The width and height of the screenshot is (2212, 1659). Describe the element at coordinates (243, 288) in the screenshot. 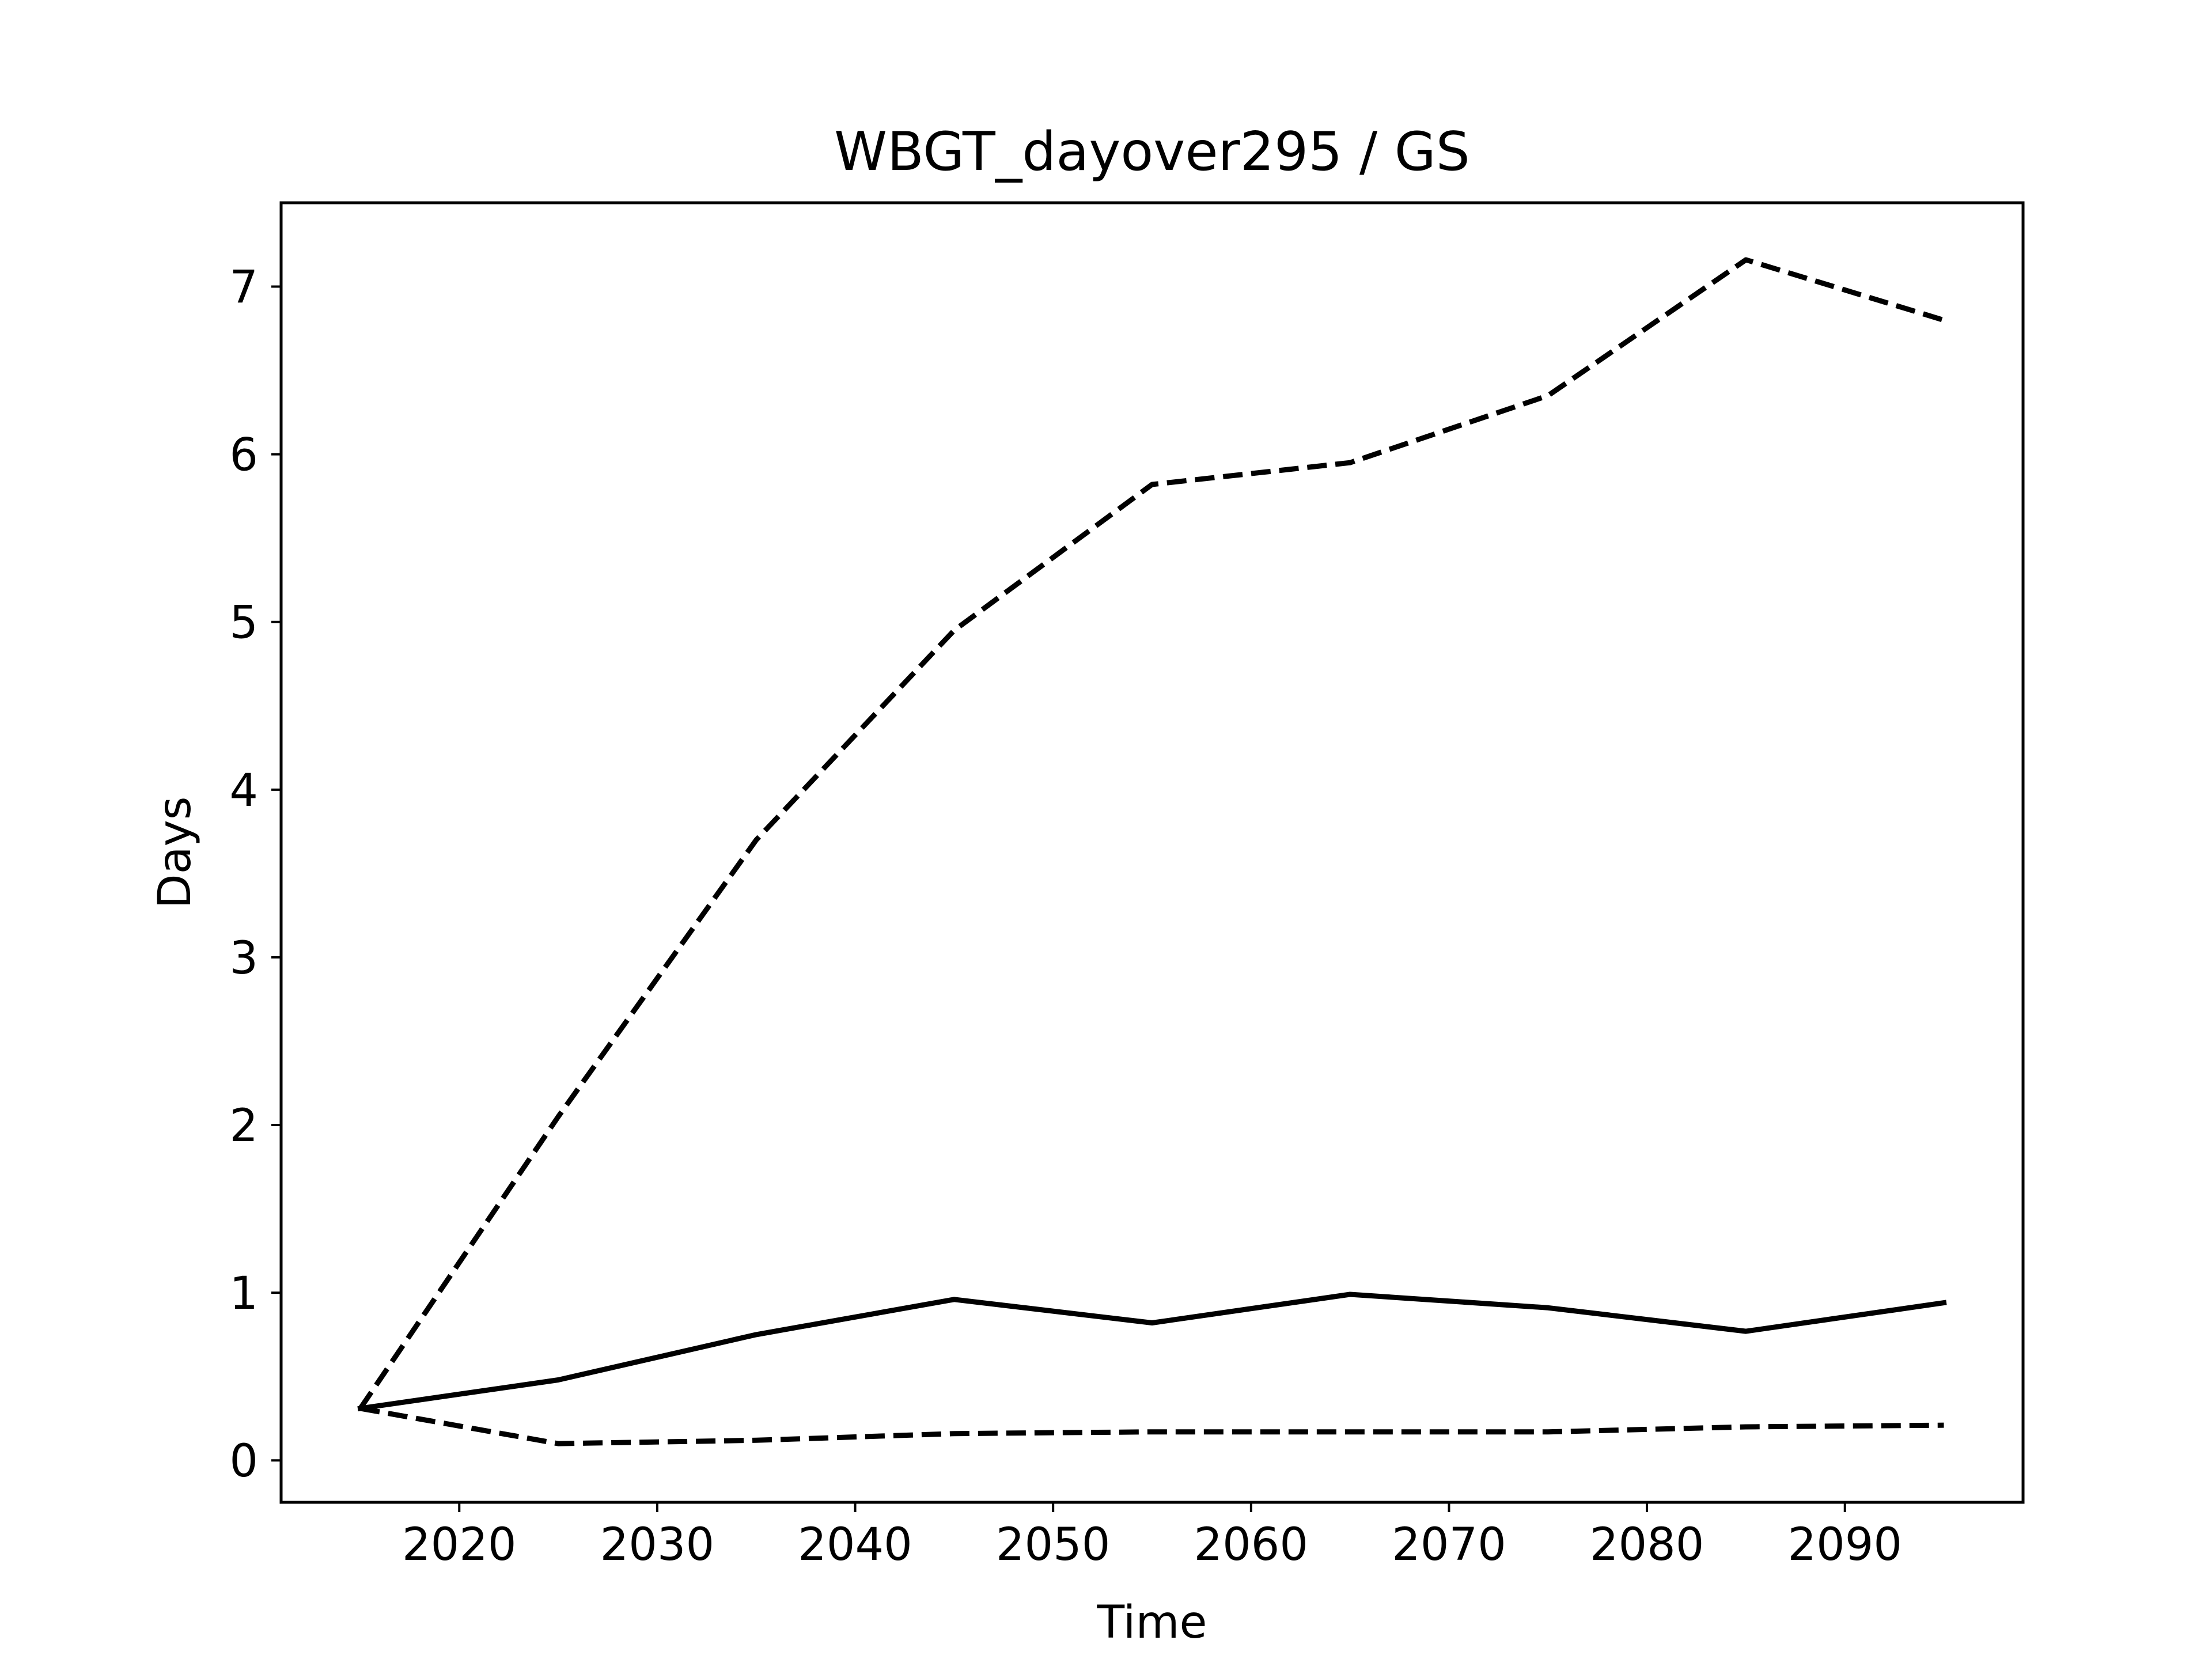

I see `y-tick-label: 7` at that location.